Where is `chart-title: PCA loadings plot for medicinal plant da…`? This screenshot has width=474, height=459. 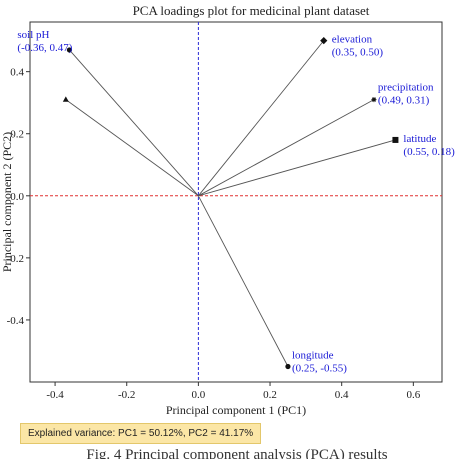
chart-title: PCA loadings plot for medicinal plant da… is located at coordinates (251, 10).